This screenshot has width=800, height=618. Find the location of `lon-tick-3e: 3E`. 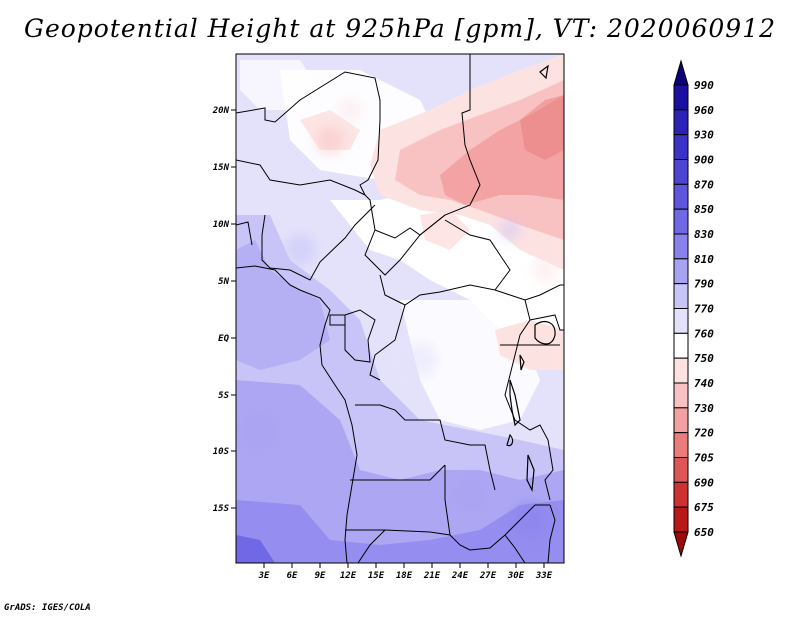

lon-tick-3e: 3E is located at coordinates (264, 572).